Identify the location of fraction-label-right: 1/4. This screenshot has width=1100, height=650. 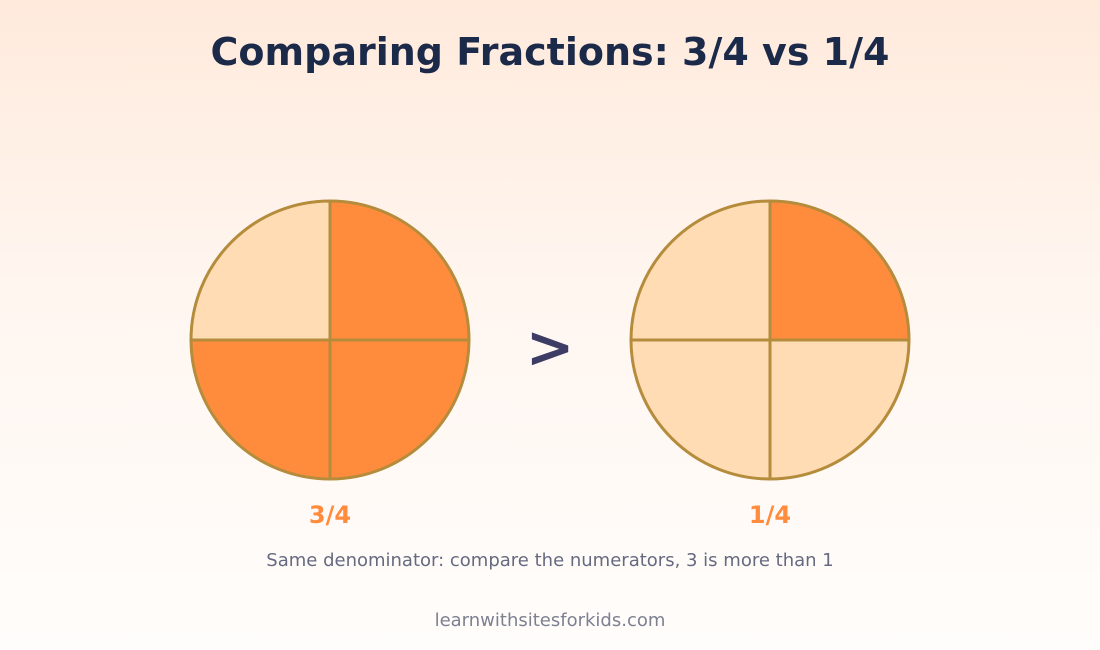
(770, 515).